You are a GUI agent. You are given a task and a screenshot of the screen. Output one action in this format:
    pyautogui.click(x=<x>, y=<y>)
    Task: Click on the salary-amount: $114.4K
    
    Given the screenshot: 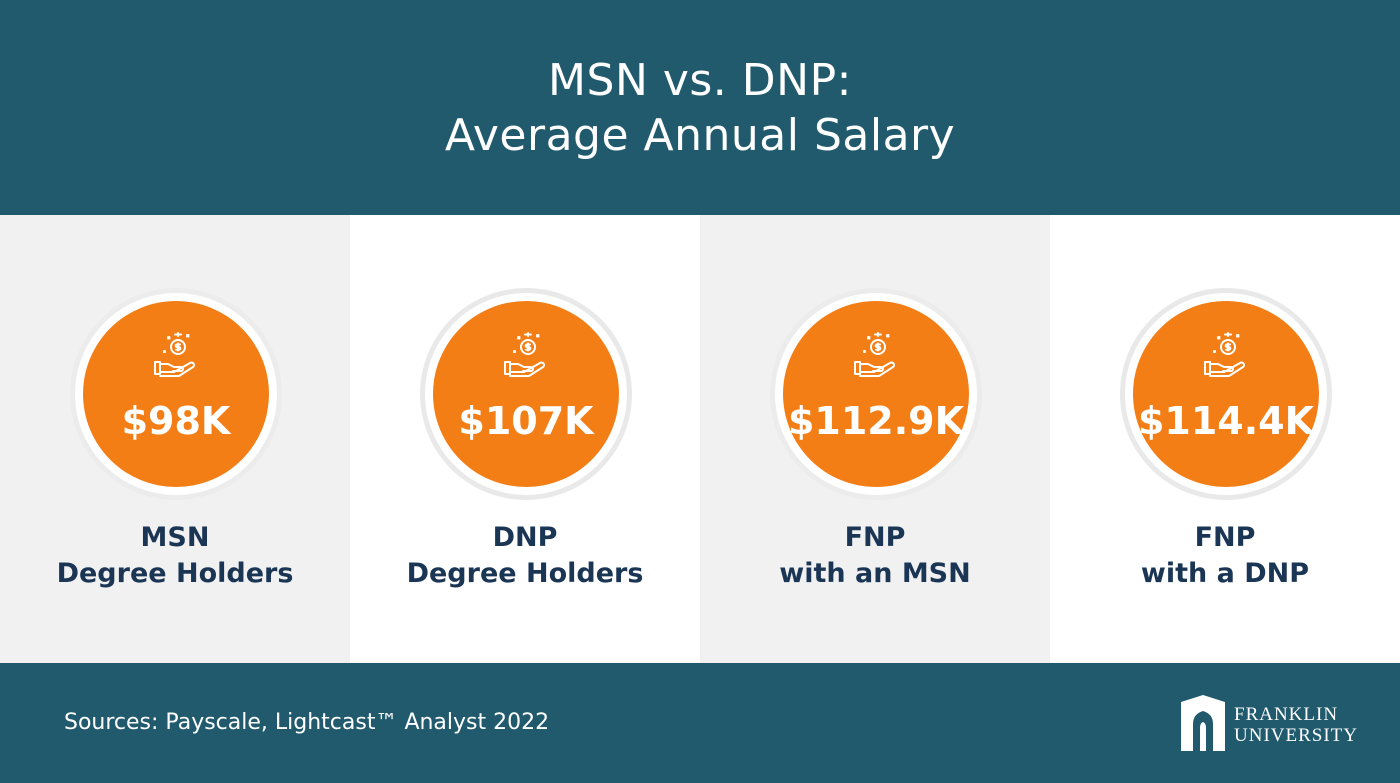 What is the action you would take?
    pyautogui.click(x=1226, y=421)
    